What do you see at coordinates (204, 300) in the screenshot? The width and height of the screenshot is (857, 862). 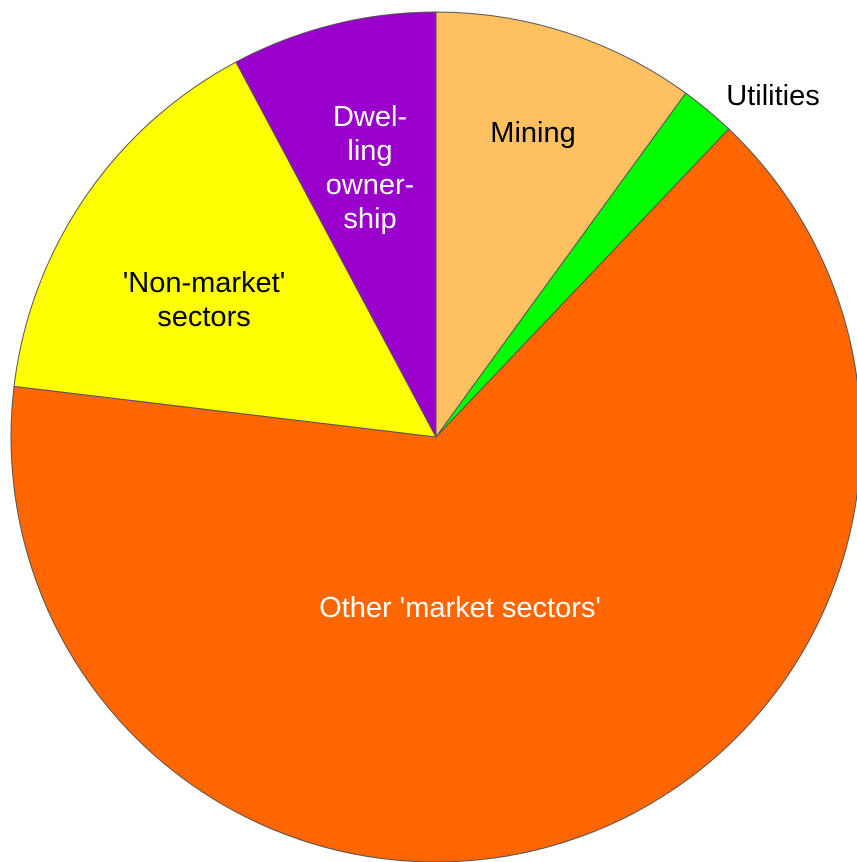 I see `slice-label: 'Non-market' sectors` at bounding box center [204, 300].